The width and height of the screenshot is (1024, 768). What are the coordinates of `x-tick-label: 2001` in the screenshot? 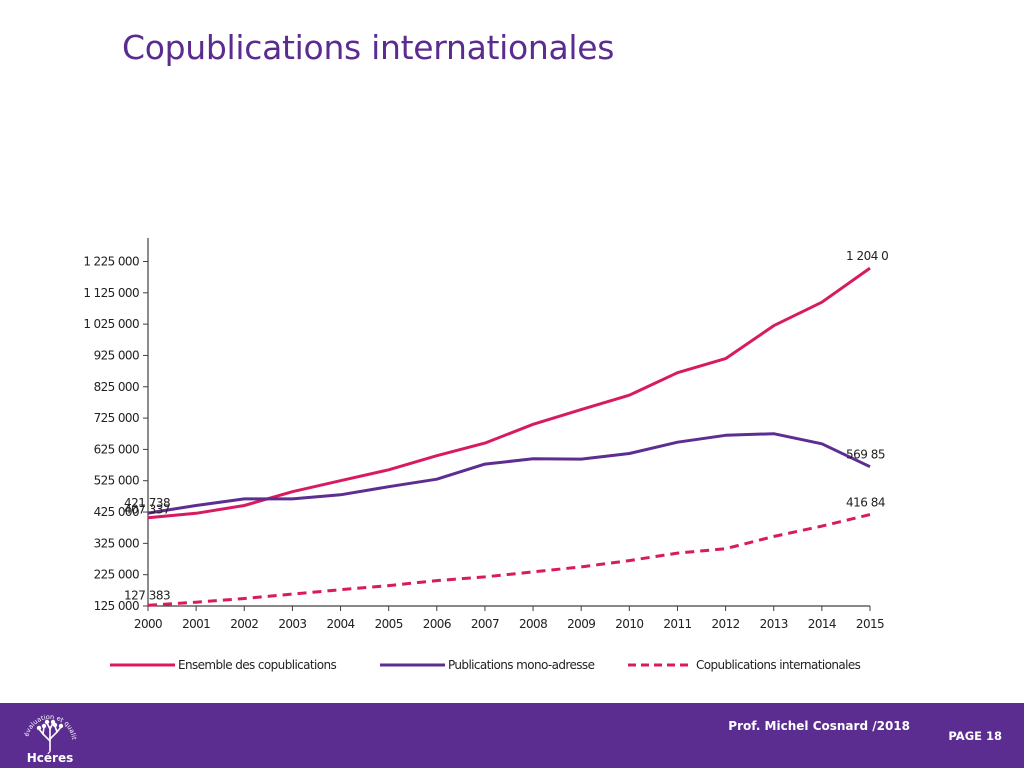 It's located at (196, 624).